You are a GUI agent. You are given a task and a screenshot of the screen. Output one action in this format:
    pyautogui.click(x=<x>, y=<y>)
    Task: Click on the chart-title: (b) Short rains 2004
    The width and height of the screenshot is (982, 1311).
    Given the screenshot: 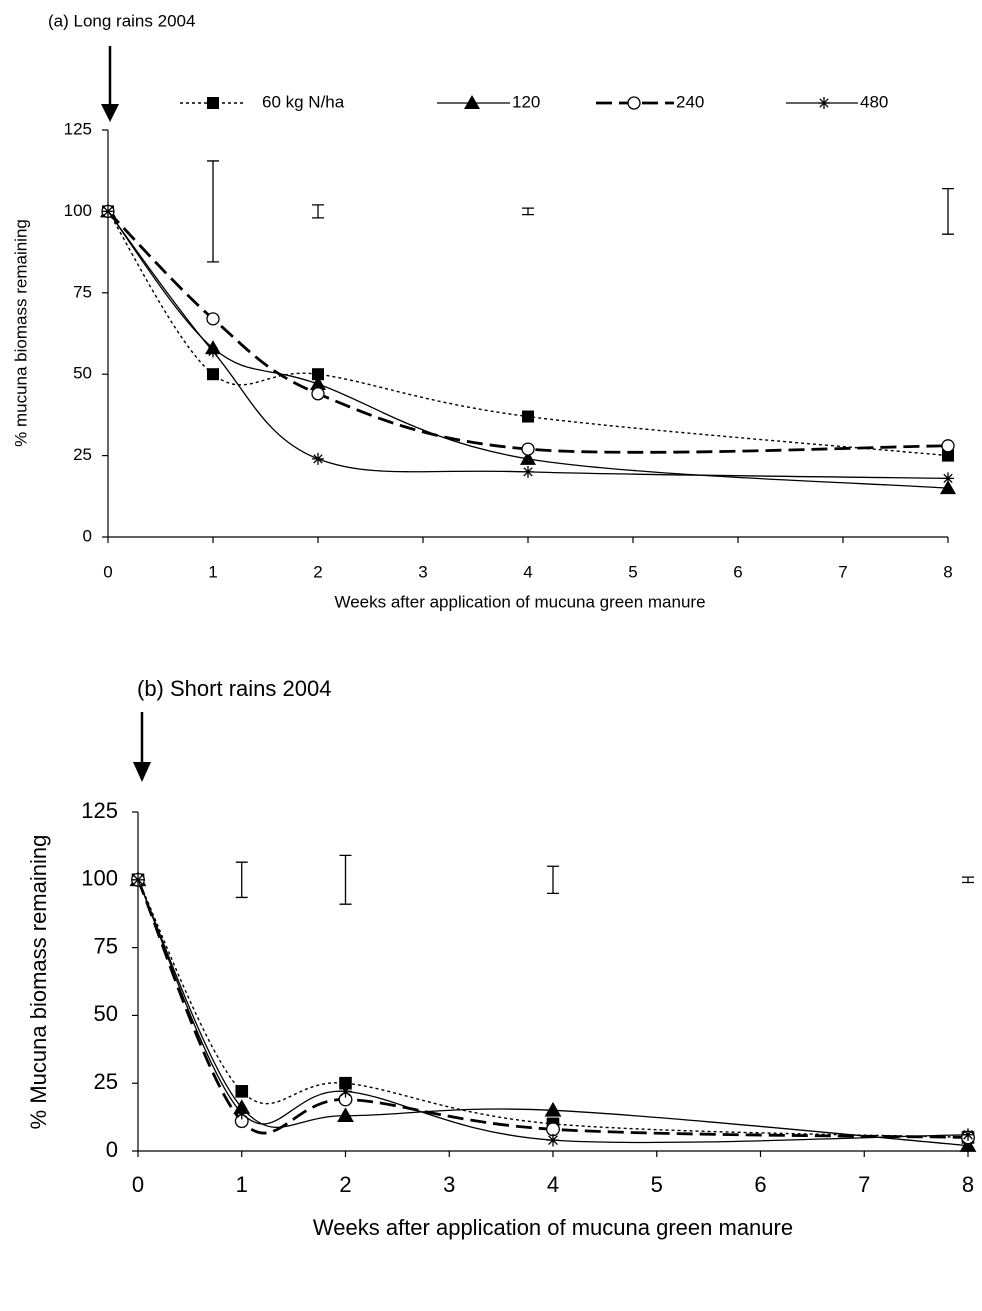 What is the action you would take?
    pyautogui.click(x=234, y=688)
    